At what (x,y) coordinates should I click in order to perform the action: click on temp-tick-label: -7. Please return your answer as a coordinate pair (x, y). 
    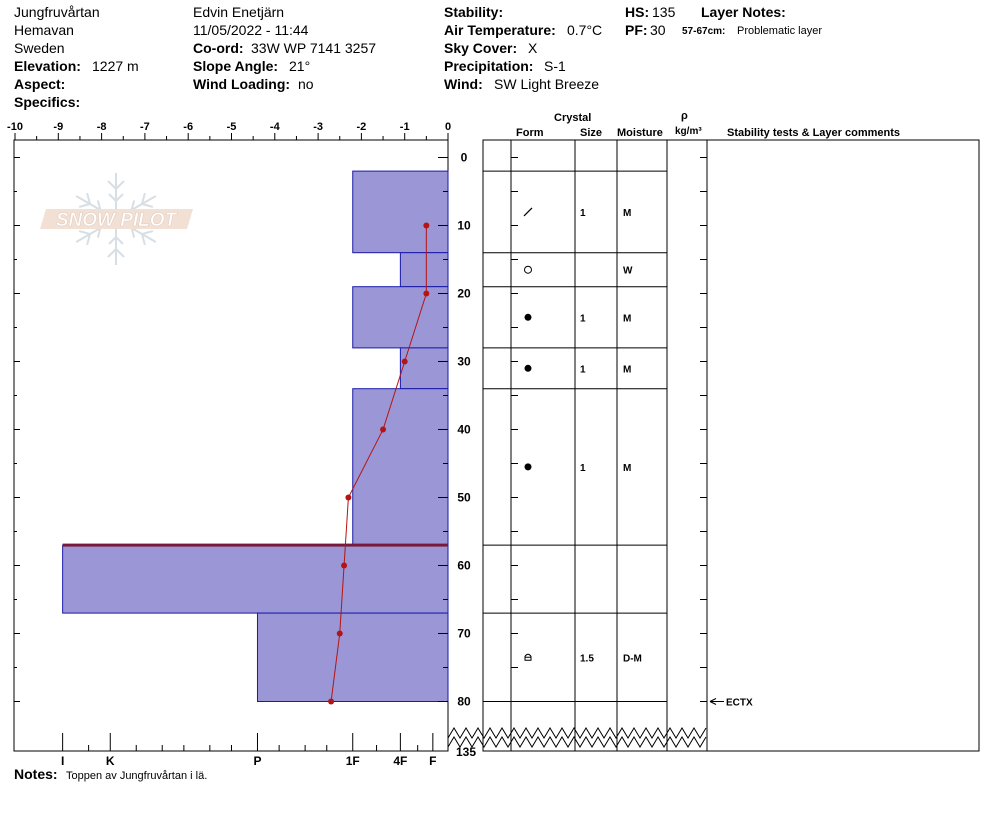
    Looking at the image, I should click on (145, 127).